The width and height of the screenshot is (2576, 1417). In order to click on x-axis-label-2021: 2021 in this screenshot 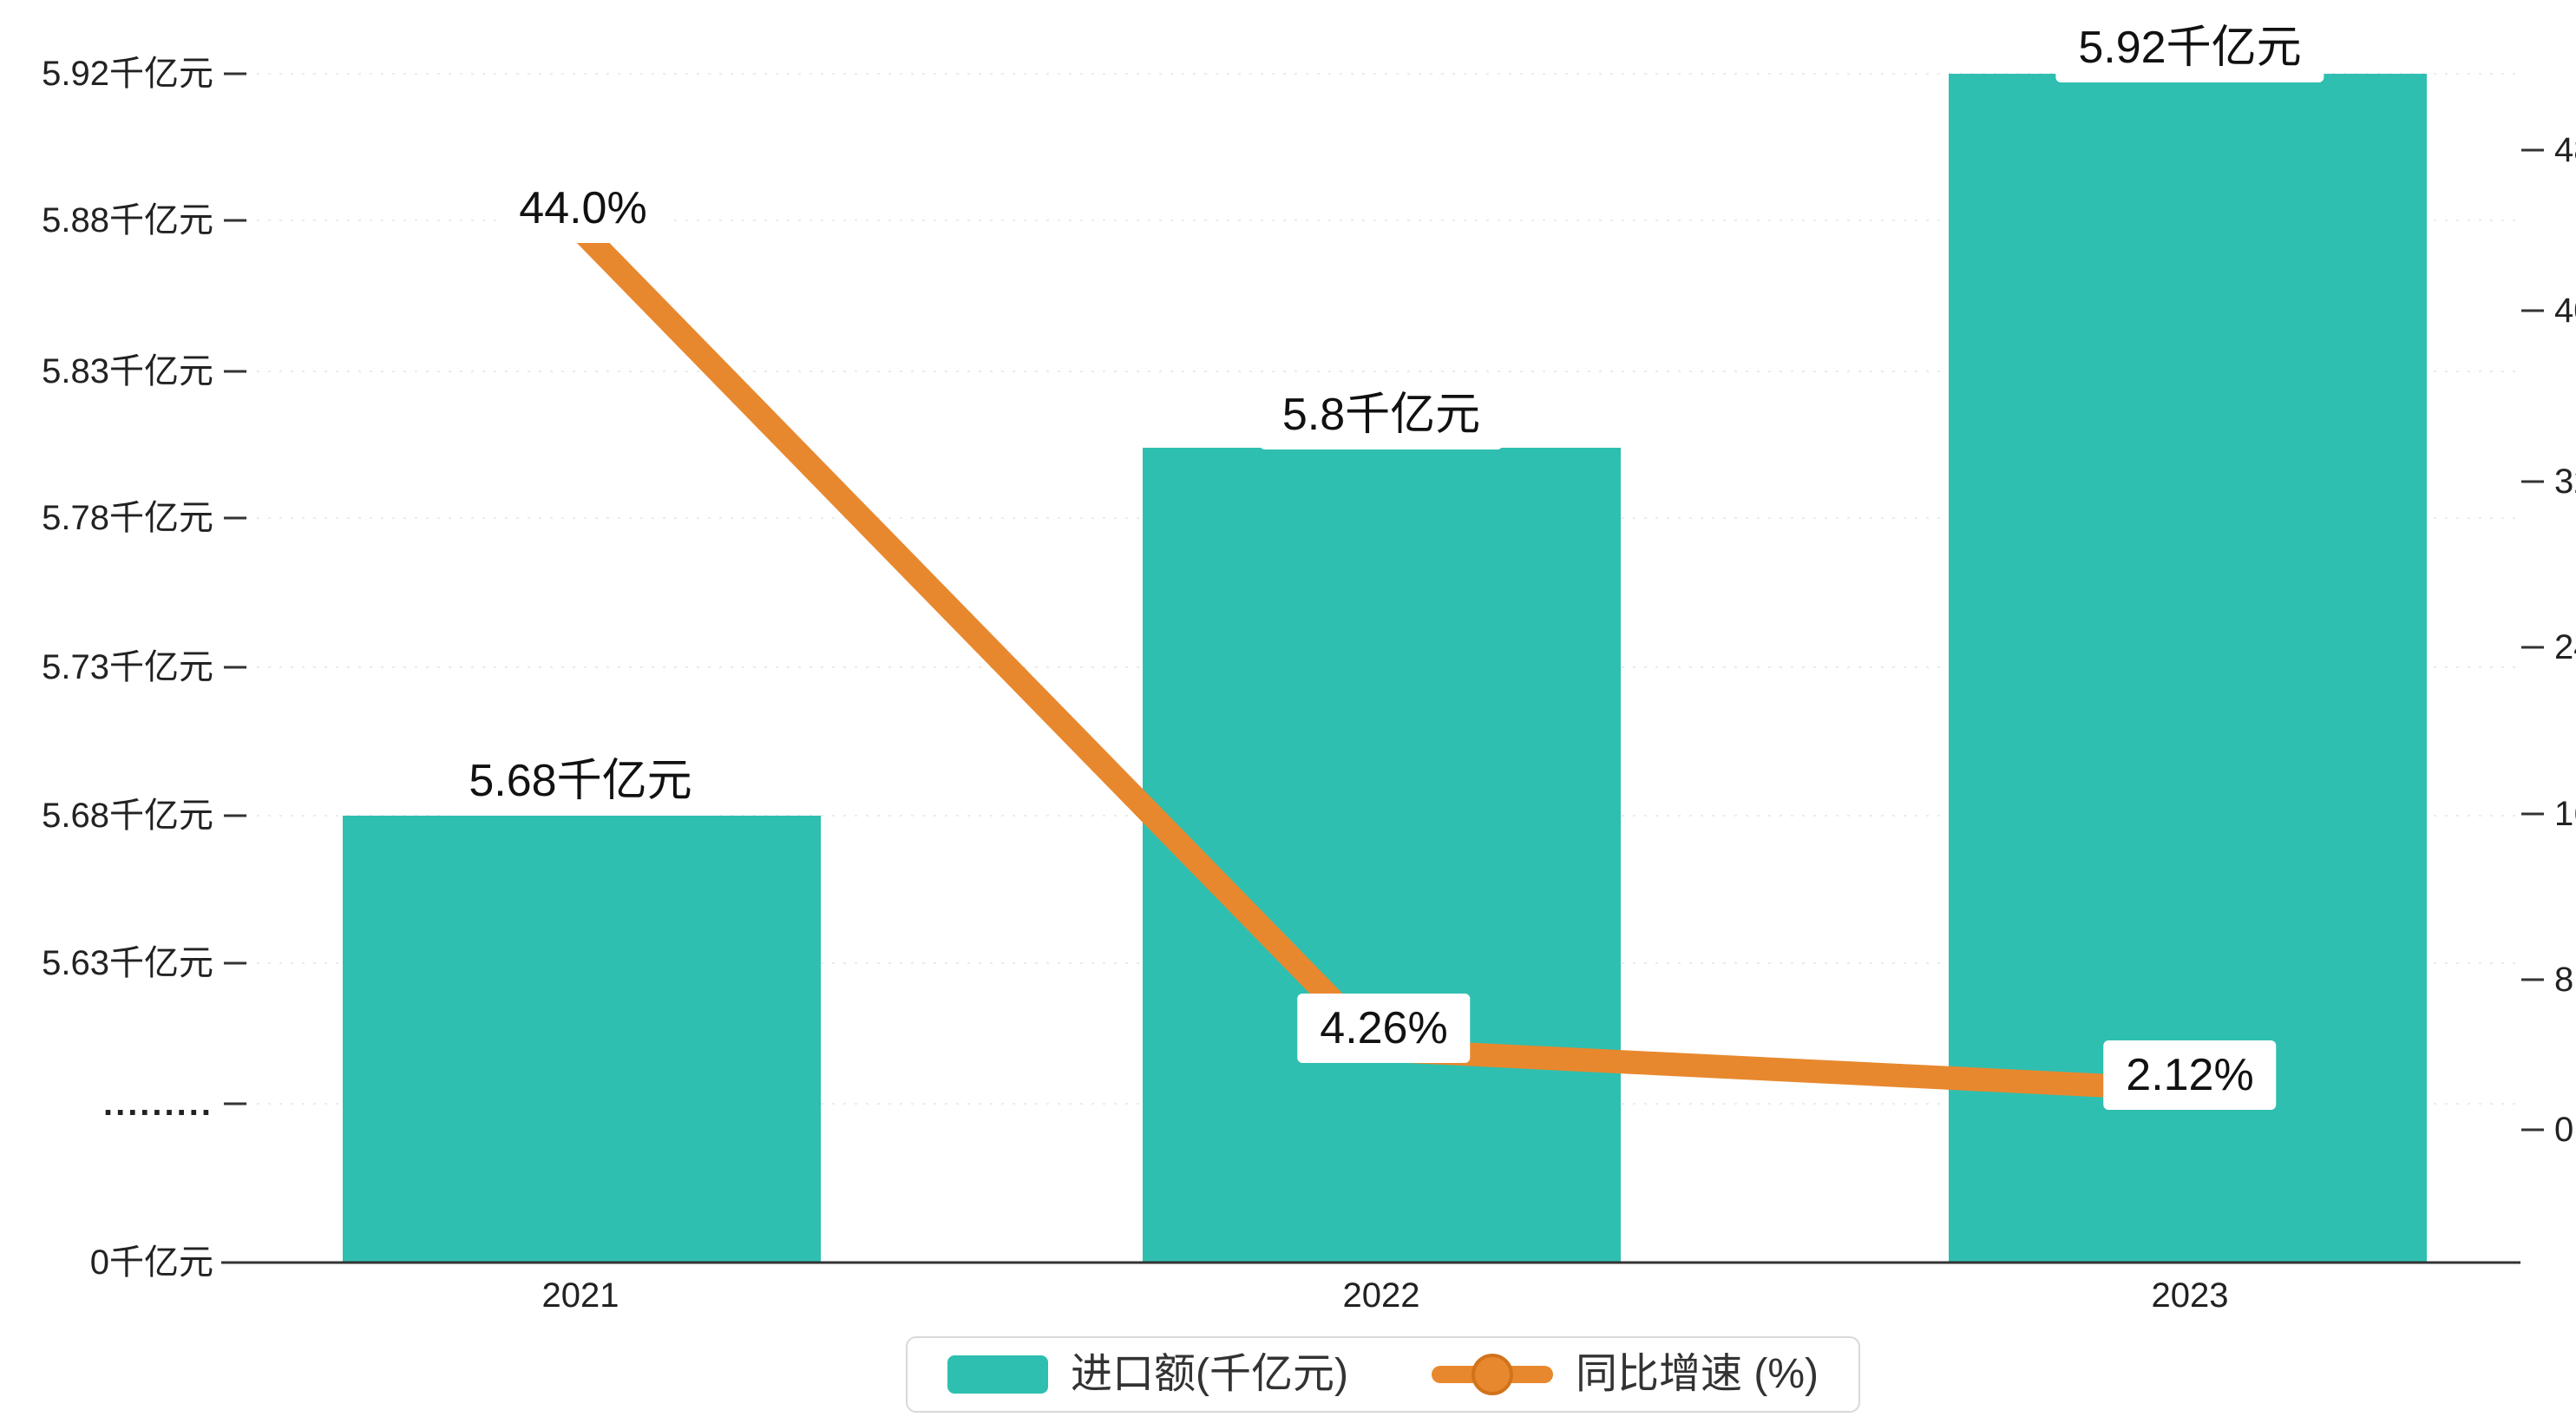, I will do `click(580, 1296)`.